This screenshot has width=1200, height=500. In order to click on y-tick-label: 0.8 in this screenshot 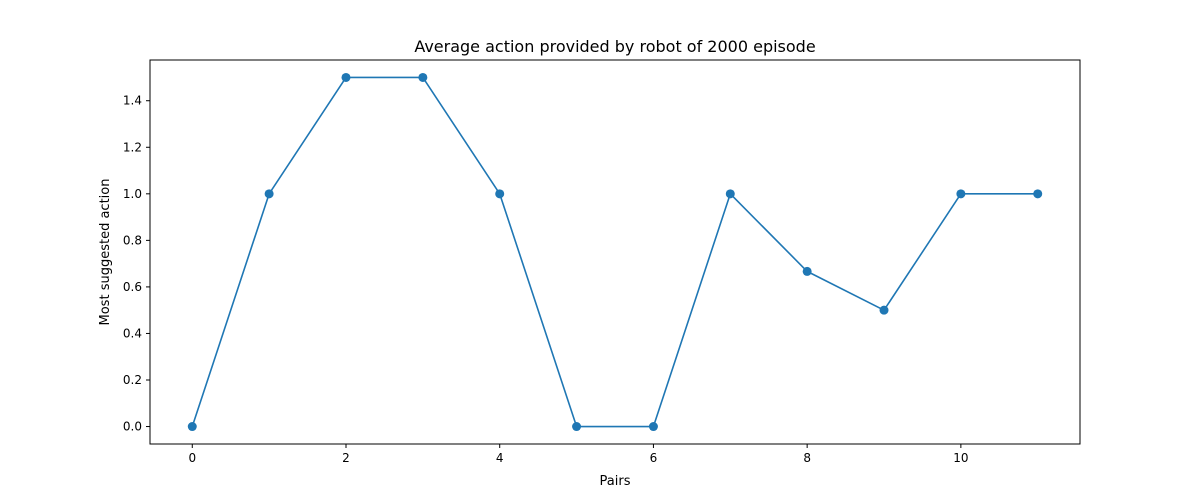, I will do `click(132, 240)`.